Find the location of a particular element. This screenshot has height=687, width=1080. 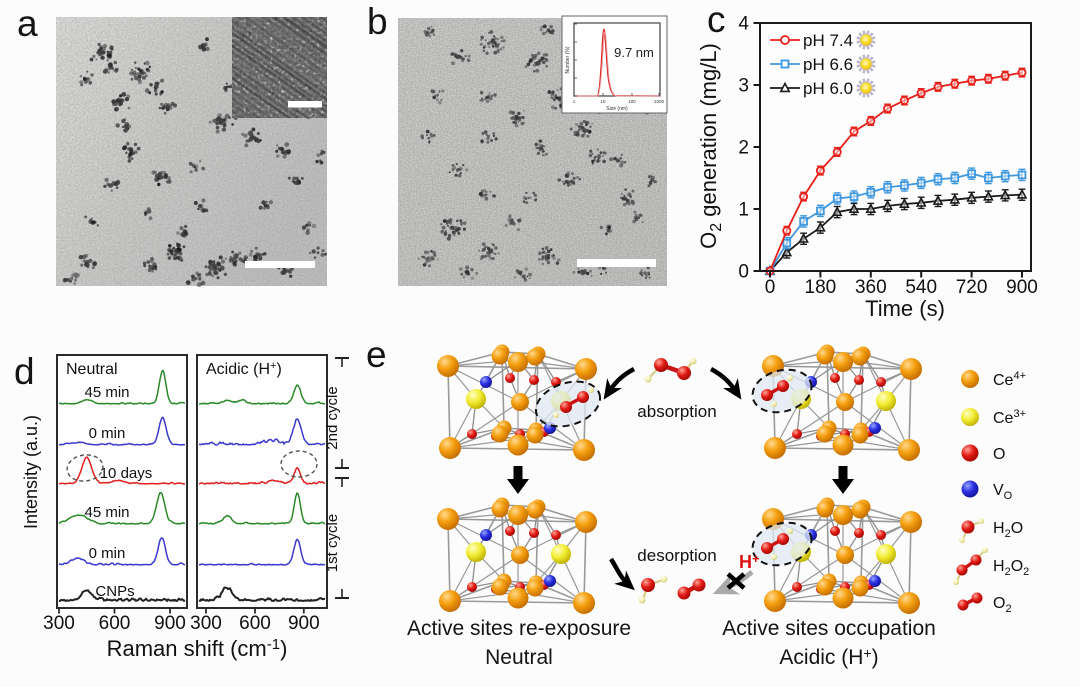

svg-text: 720 is located at coordinates (972, 287).